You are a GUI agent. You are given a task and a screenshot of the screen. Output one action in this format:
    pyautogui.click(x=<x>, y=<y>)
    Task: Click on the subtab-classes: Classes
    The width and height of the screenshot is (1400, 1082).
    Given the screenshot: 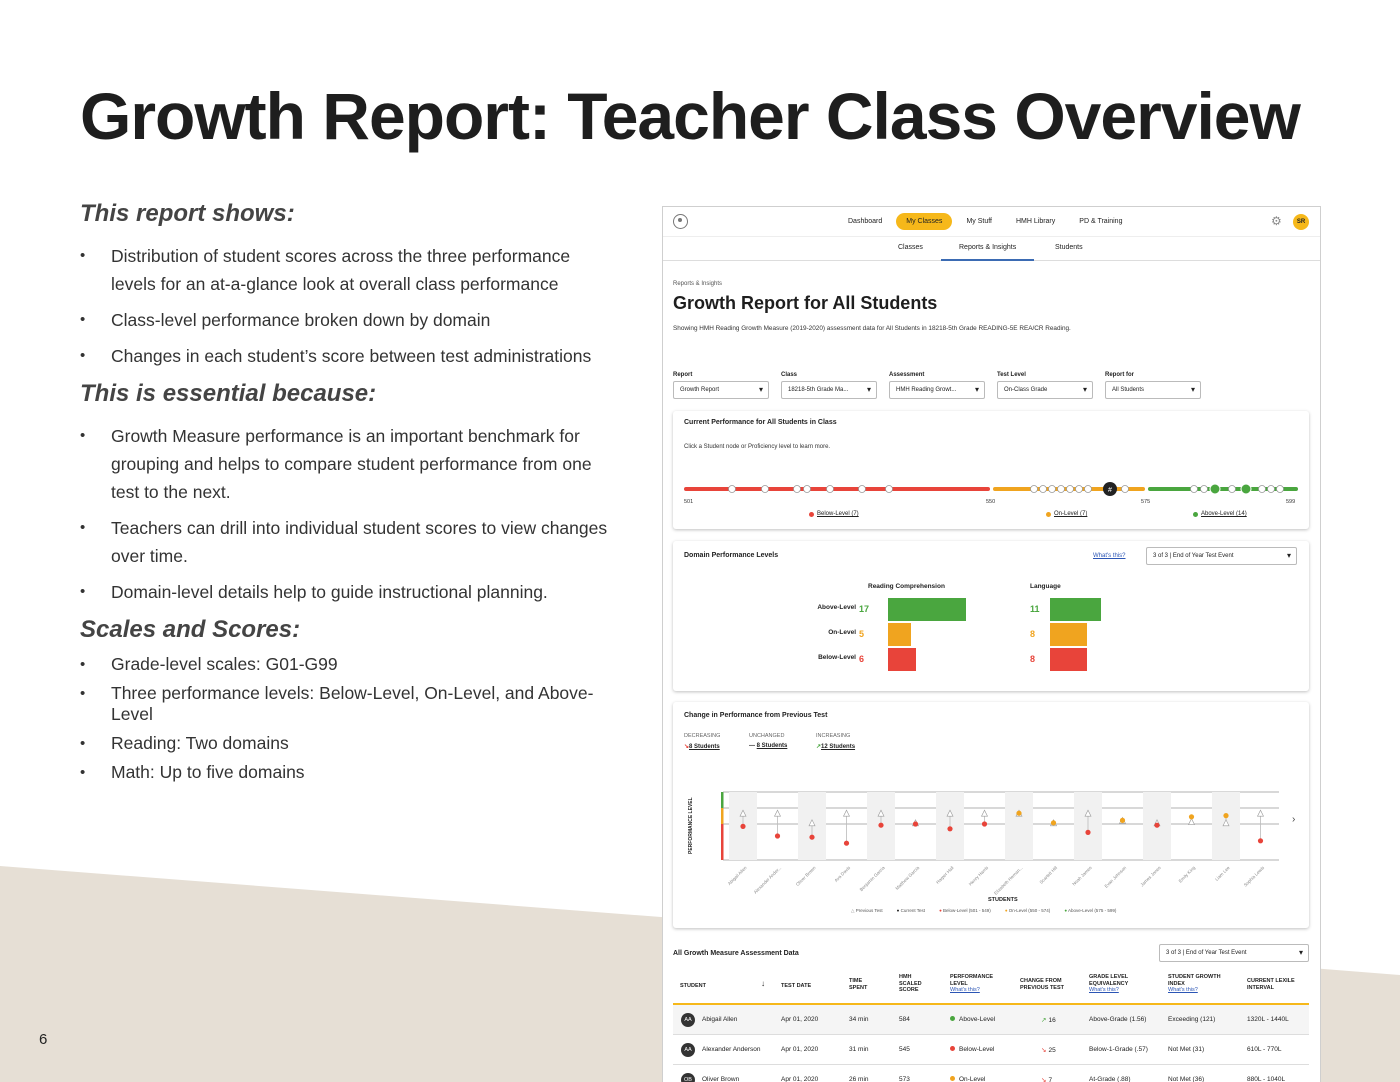 What is the action you would take?
    pyautogui.click(x=910, y=247)
    